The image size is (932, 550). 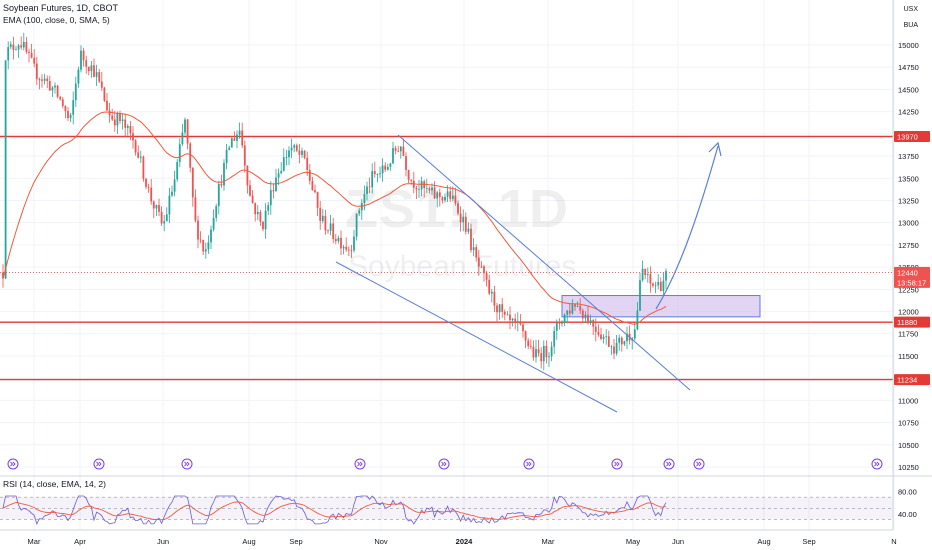 What do you see at coordinates (381, 541) in the screenshot?
I see `time-tick-label: Nov` at bounding box center [381, 541].